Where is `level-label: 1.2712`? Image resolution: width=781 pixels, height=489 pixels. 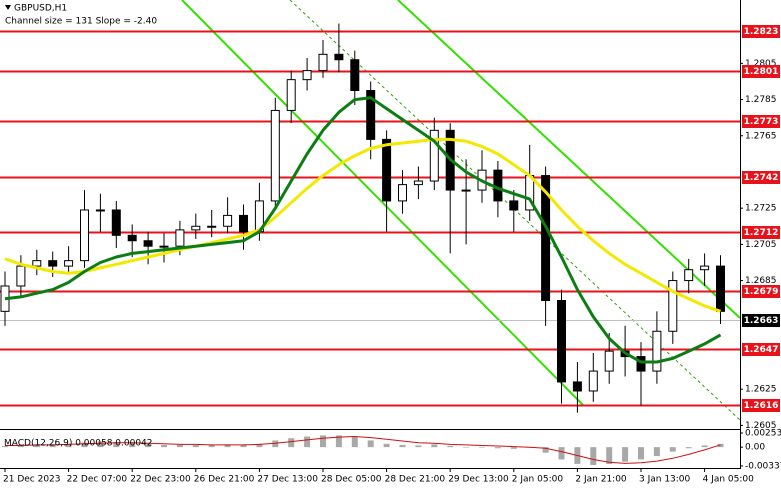
level-label: 1.2712 is located at coordinates (761, 233).